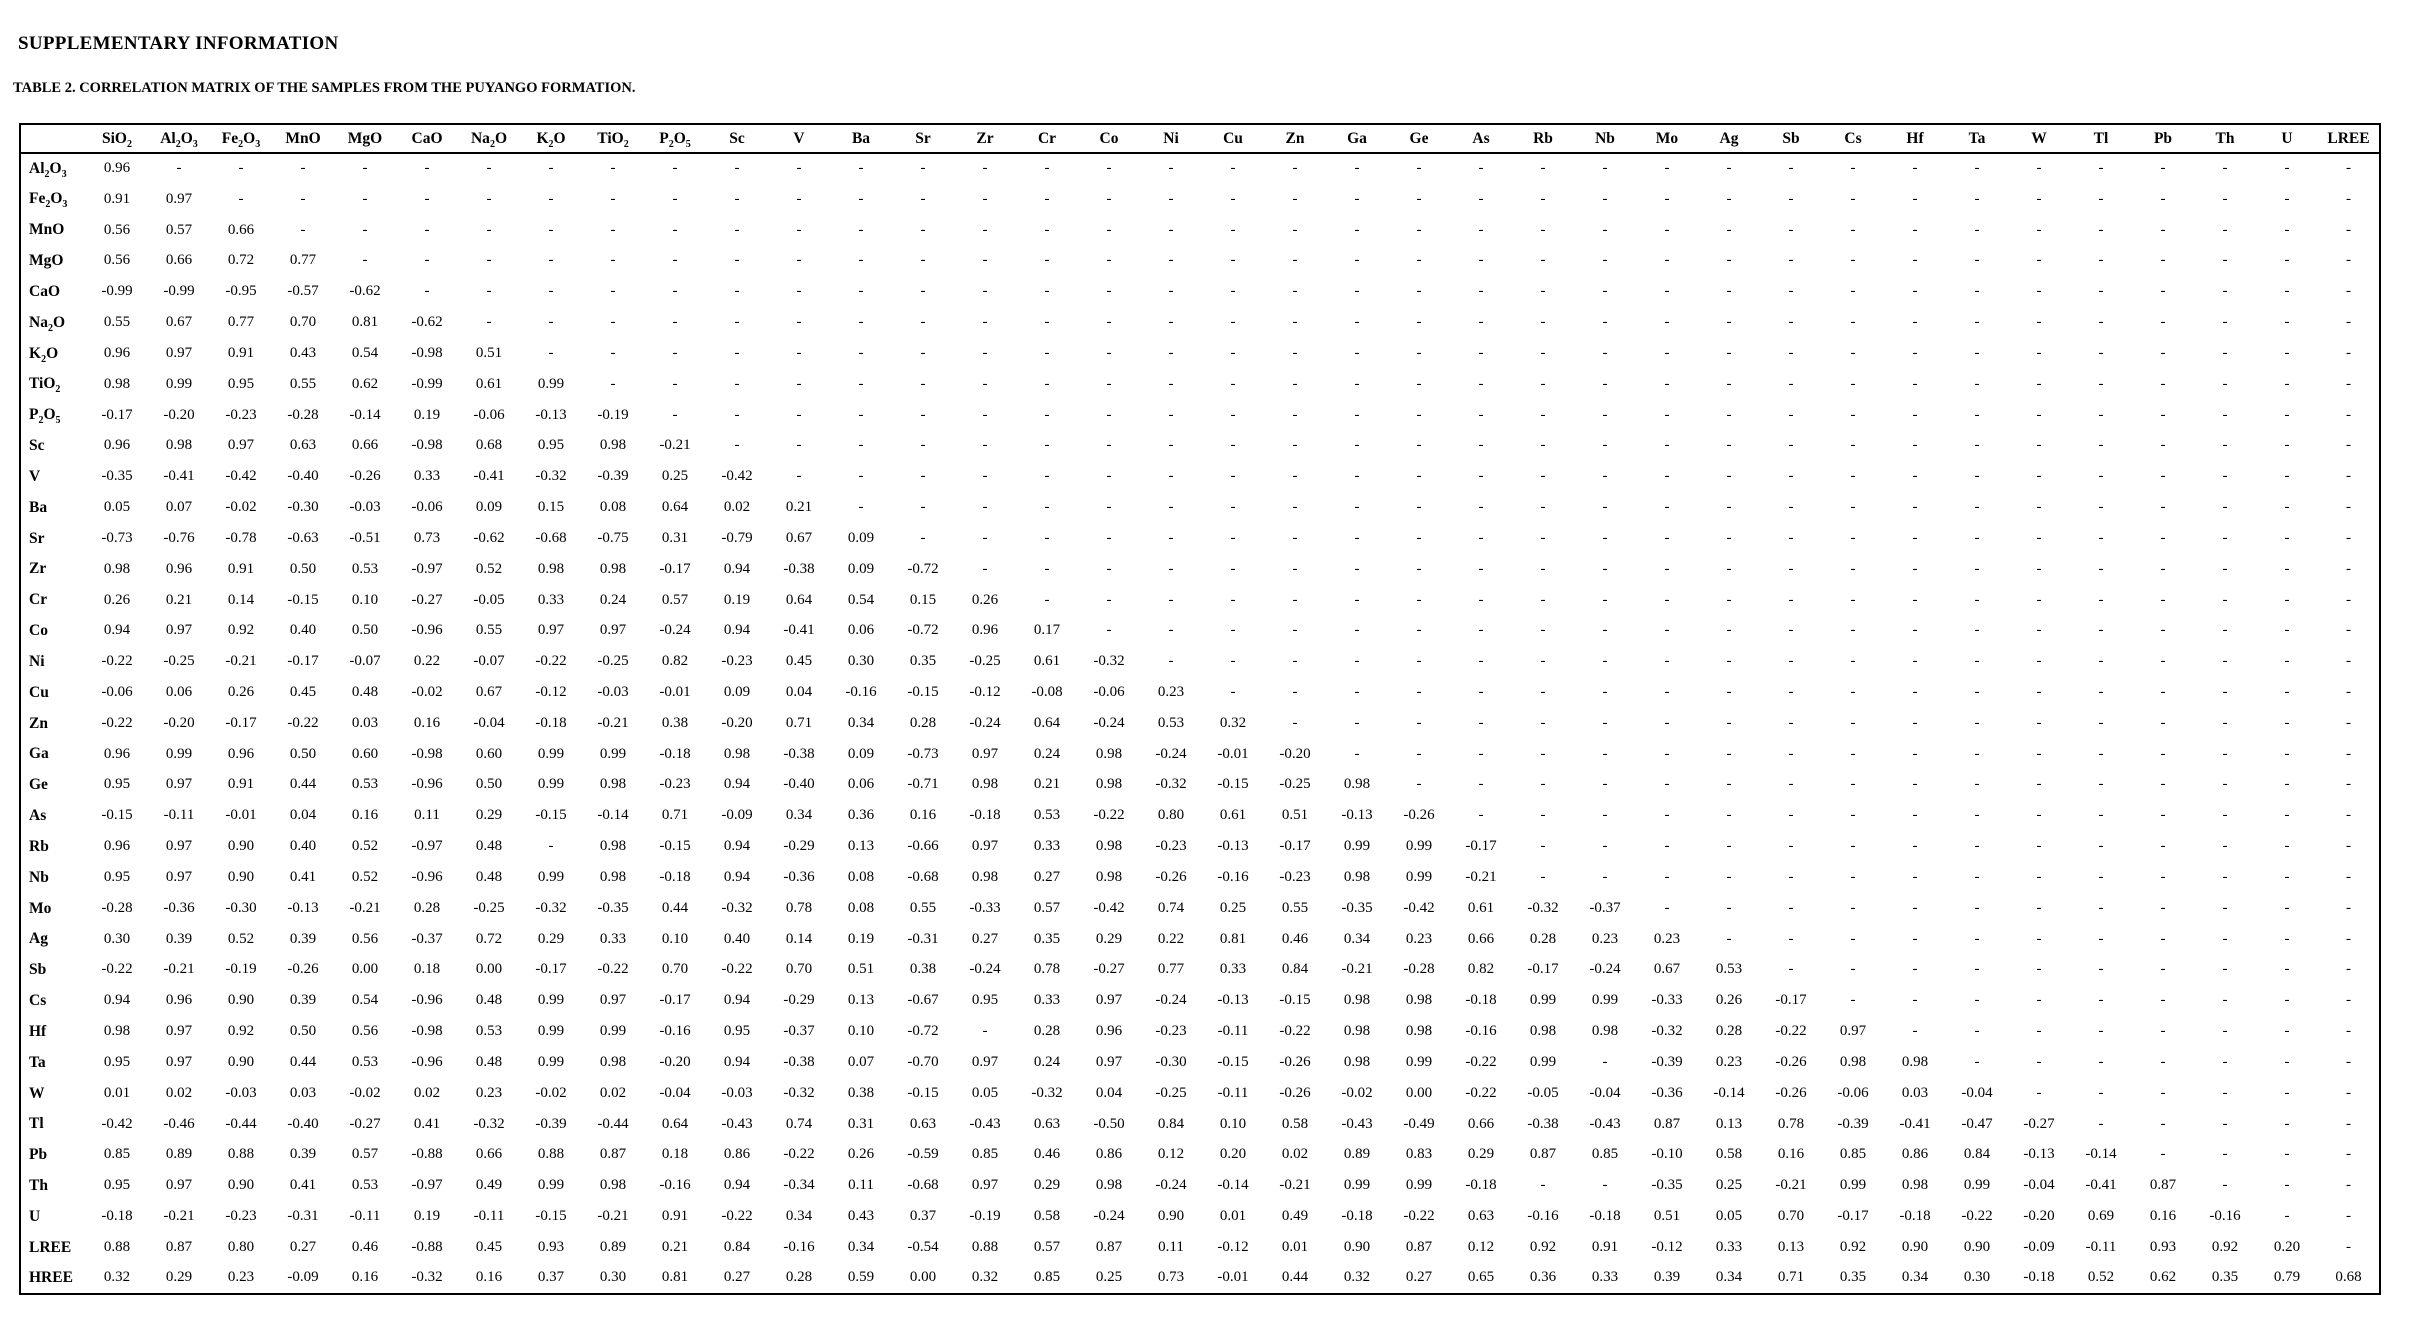 The image size is (2410, 1324). What do you see at coordinates (675, 1061) in the screenshot?
I see `table-cell: -0.20` at bounding box center [675, 1061].